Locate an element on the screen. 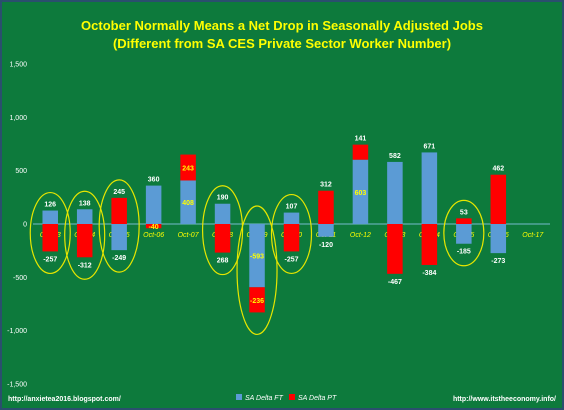  data-label: 138 is located at coordinates (85, 203).